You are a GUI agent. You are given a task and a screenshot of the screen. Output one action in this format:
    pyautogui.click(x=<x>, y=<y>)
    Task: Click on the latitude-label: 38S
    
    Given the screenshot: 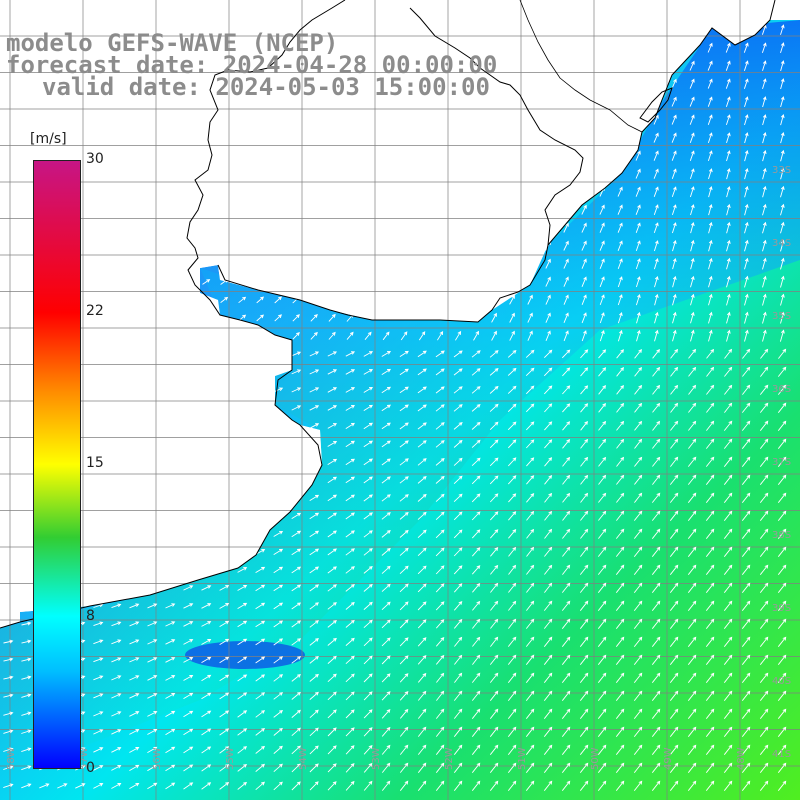 What is the action you would take?
    pyautogui.click(x=781, y=535)
    